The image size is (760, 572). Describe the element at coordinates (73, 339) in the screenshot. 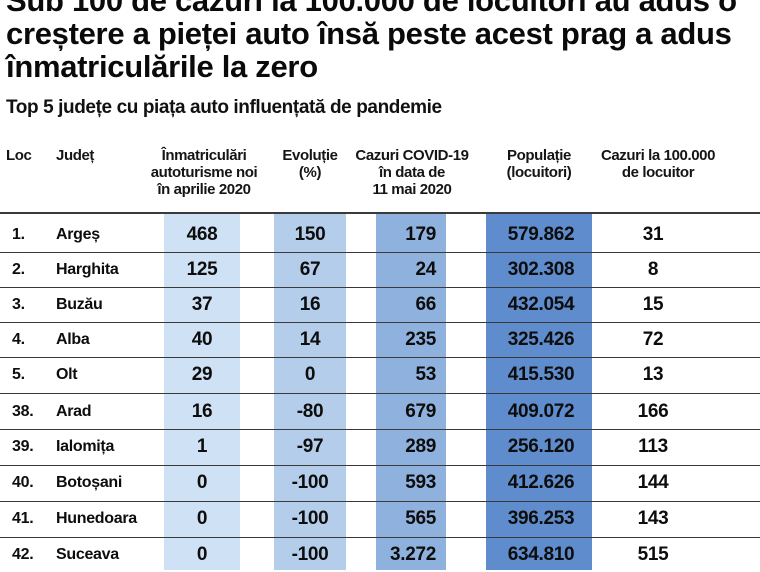

I see `county-cell: Alba` at that location.